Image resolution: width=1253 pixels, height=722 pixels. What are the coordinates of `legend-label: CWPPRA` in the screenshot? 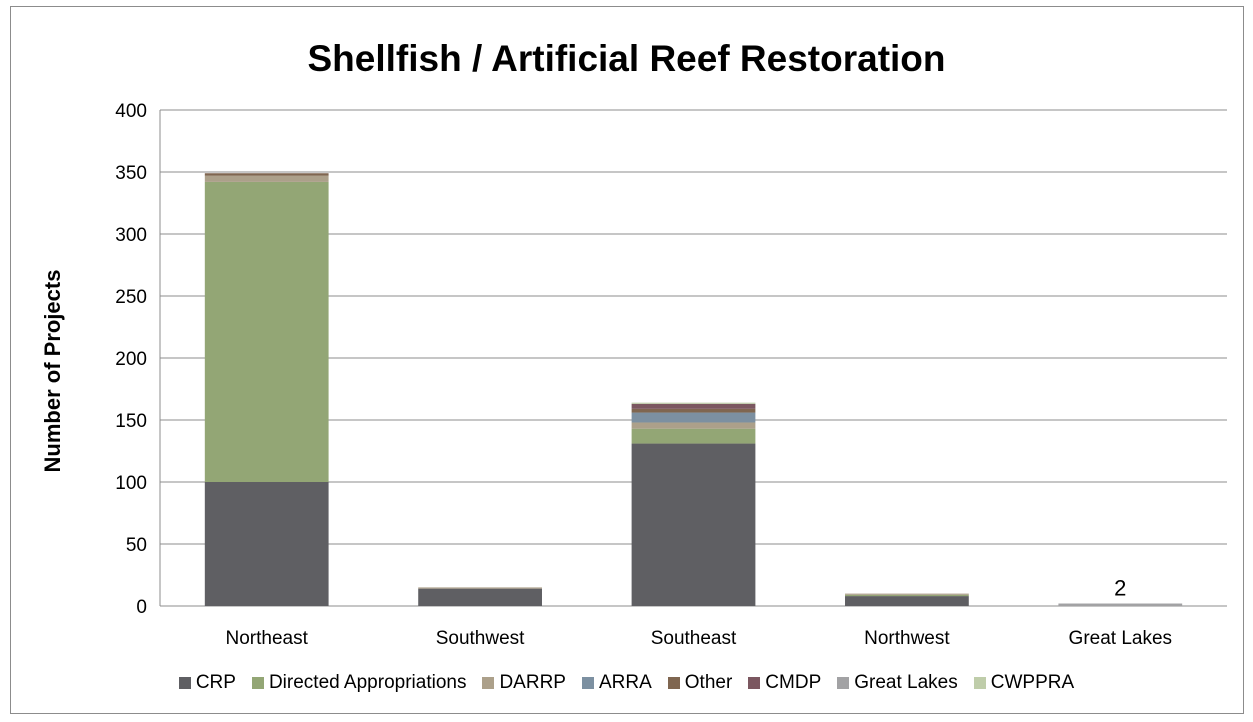 It's located at (1032, 682).